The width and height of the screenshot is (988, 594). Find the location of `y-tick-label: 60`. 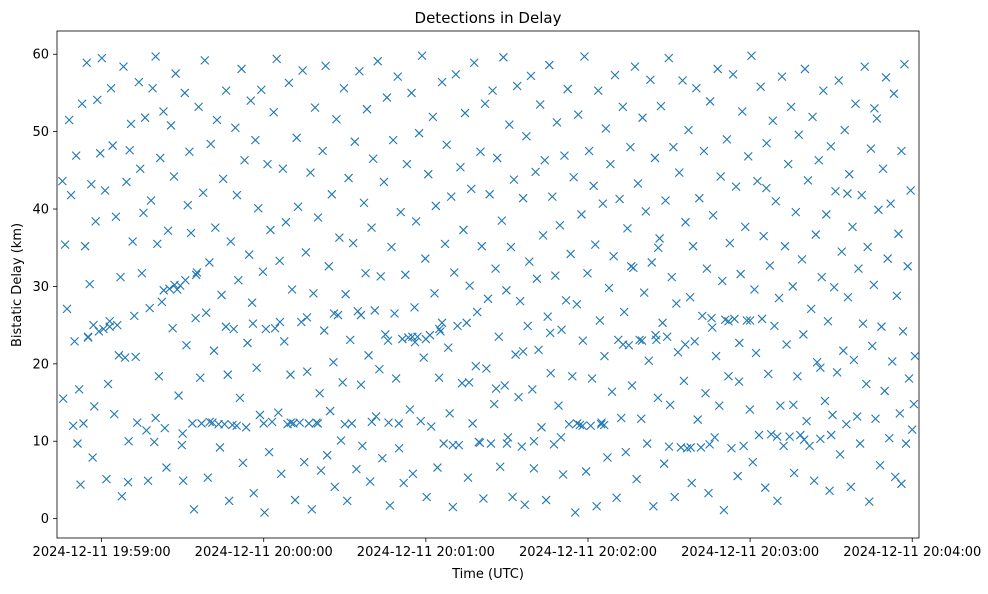

y-tick-label: 60 is located at coordinates (40, 55).